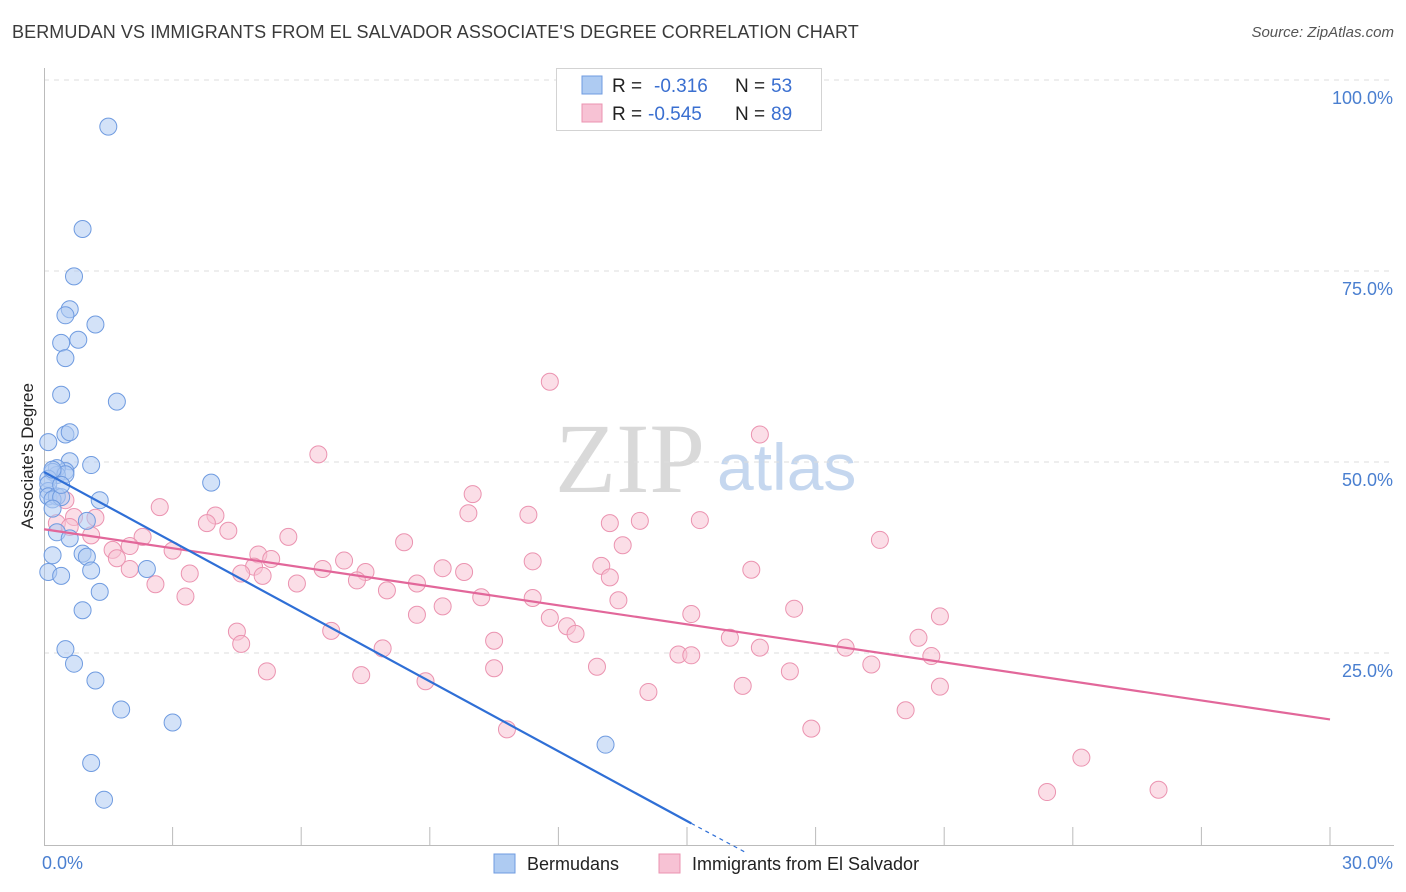 Image resolution: width=1406 pixels, height=892 pixels. Describe the element at coordinates (573, 864) in the screenshot. I see `bottom-legend-label-bermudans: Bermudans` at that location.